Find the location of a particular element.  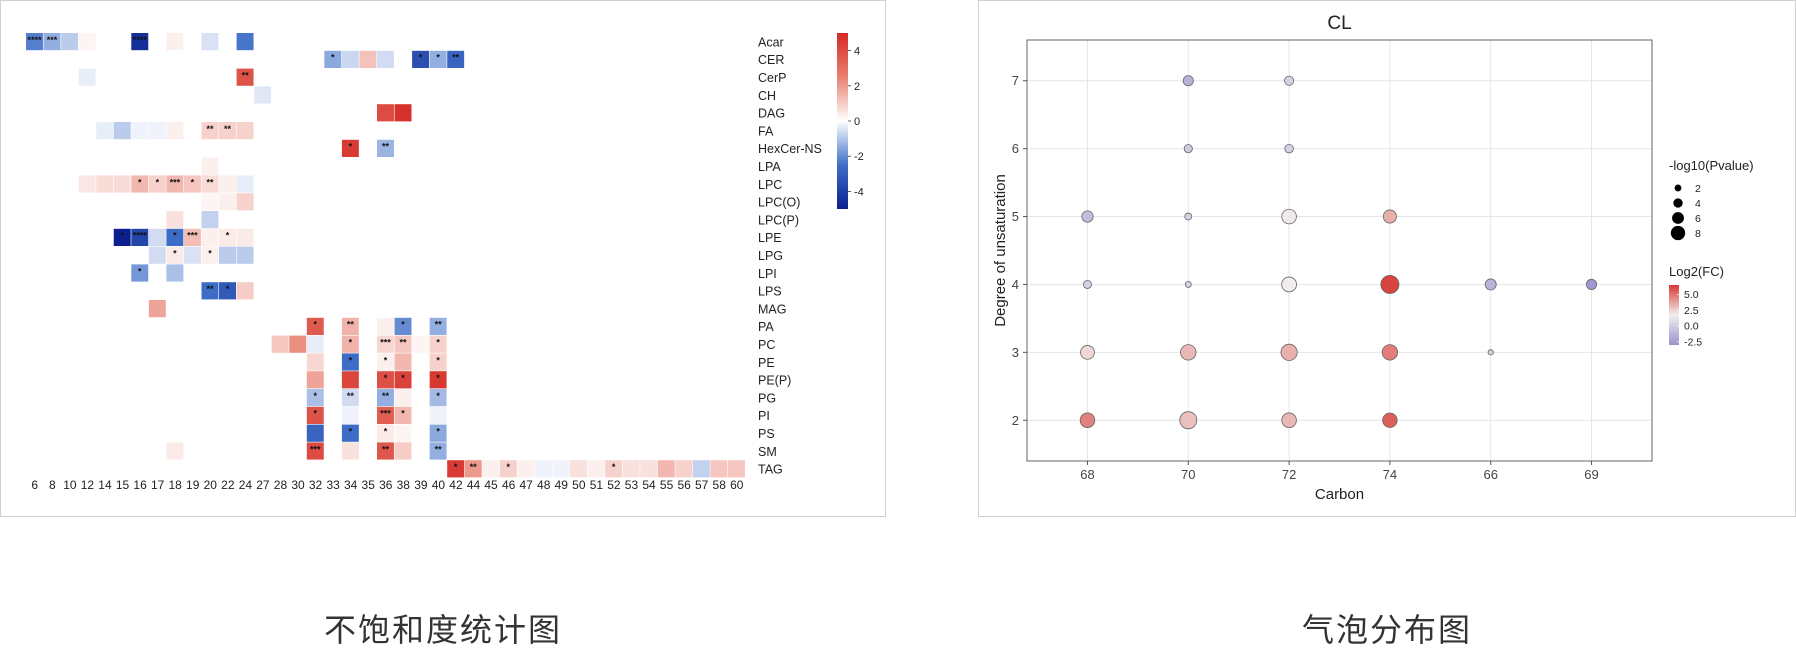

row-label: PE is located at coordinates (766, 363).